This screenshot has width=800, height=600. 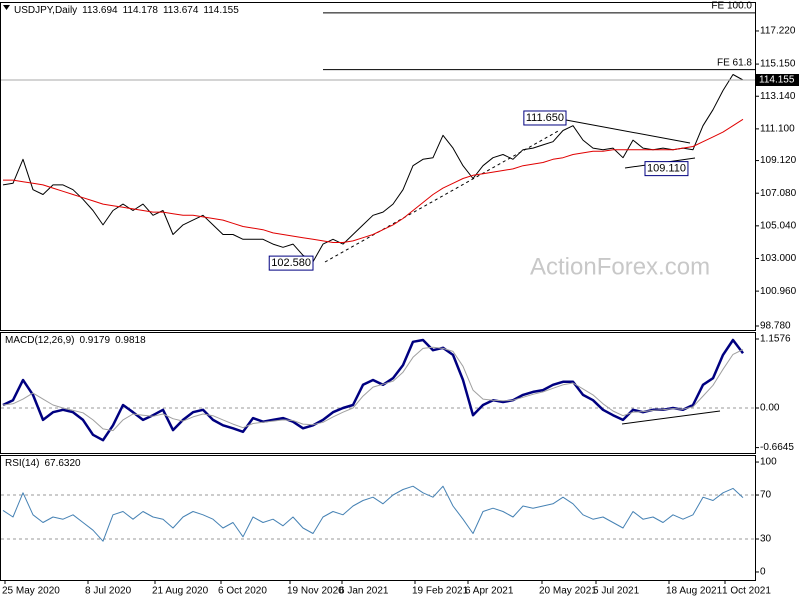 I want to click on y-tick-label: 103.000, so click(x=778, y=258).